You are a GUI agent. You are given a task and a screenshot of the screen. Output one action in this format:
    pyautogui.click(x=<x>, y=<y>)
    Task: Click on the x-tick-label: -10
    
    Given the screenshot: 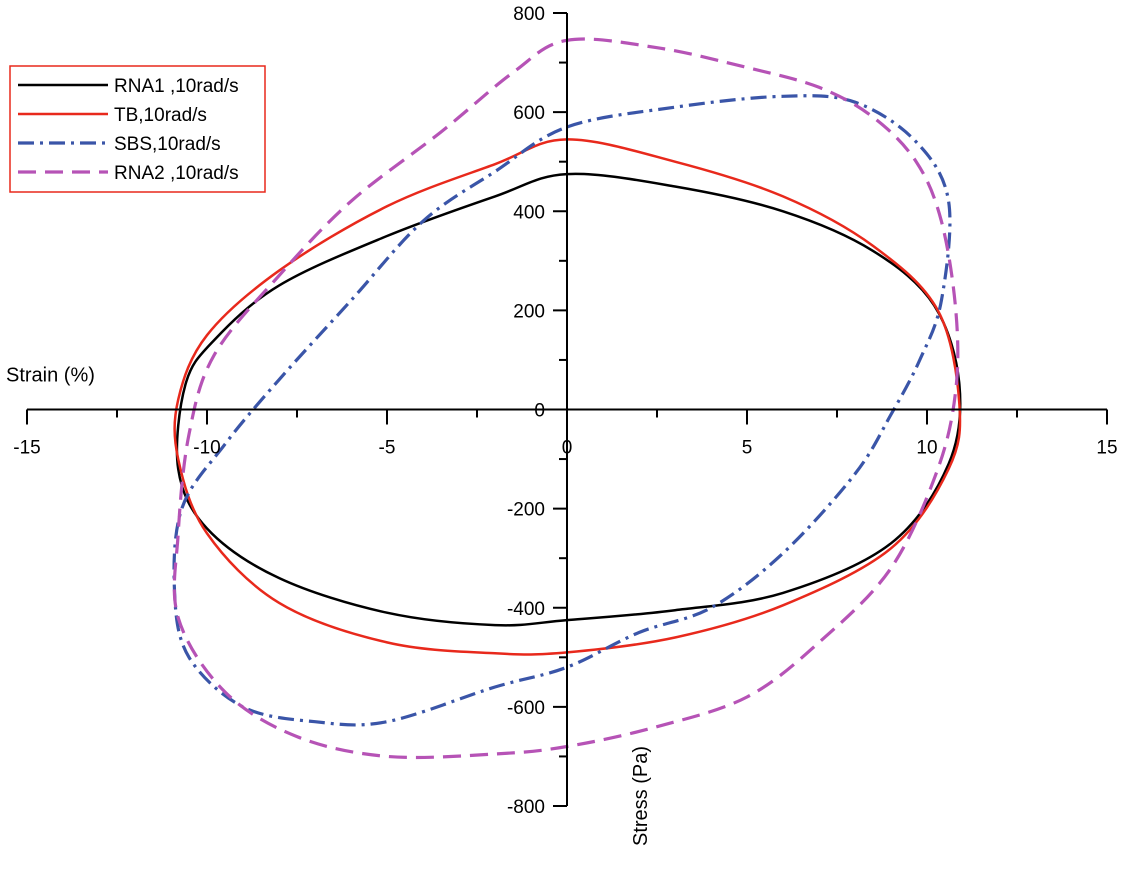 What is the action you would take?
    pyautogui.click(x=206, y=448)
    